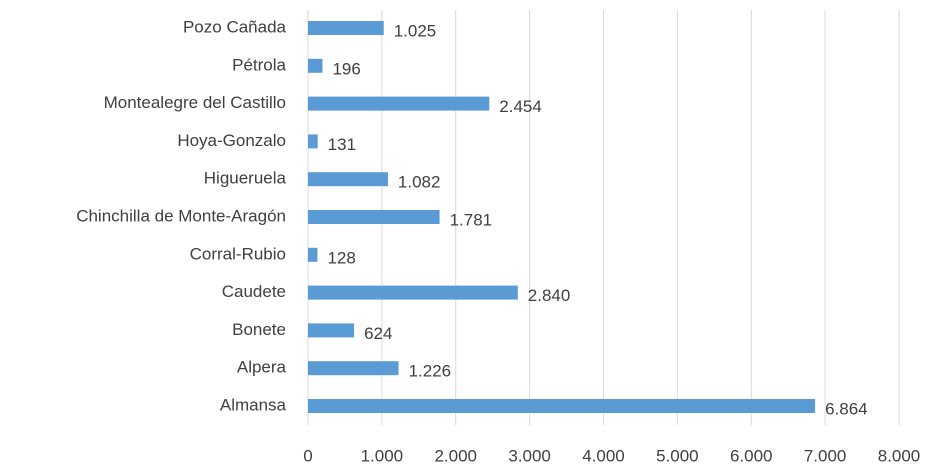 Image resolution: width=929 pixels, height=465 pixels. What do you see at coordinates (455, 455) in the screenshot?
I see `x-tick-label: 2.000` at bounding box center [455, 455].